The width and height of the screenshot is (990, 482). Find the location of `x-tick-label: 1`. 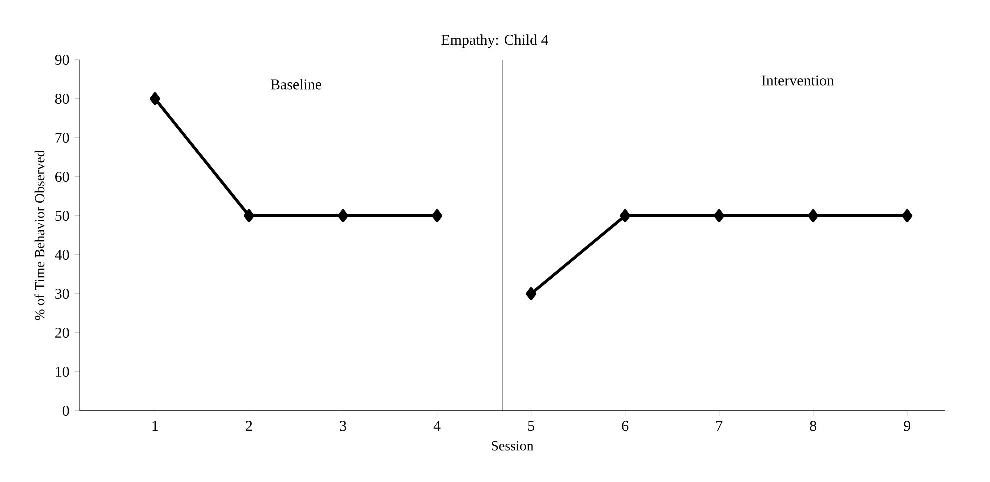

x-tick-label: 1 is located at coordinates (155, 426).